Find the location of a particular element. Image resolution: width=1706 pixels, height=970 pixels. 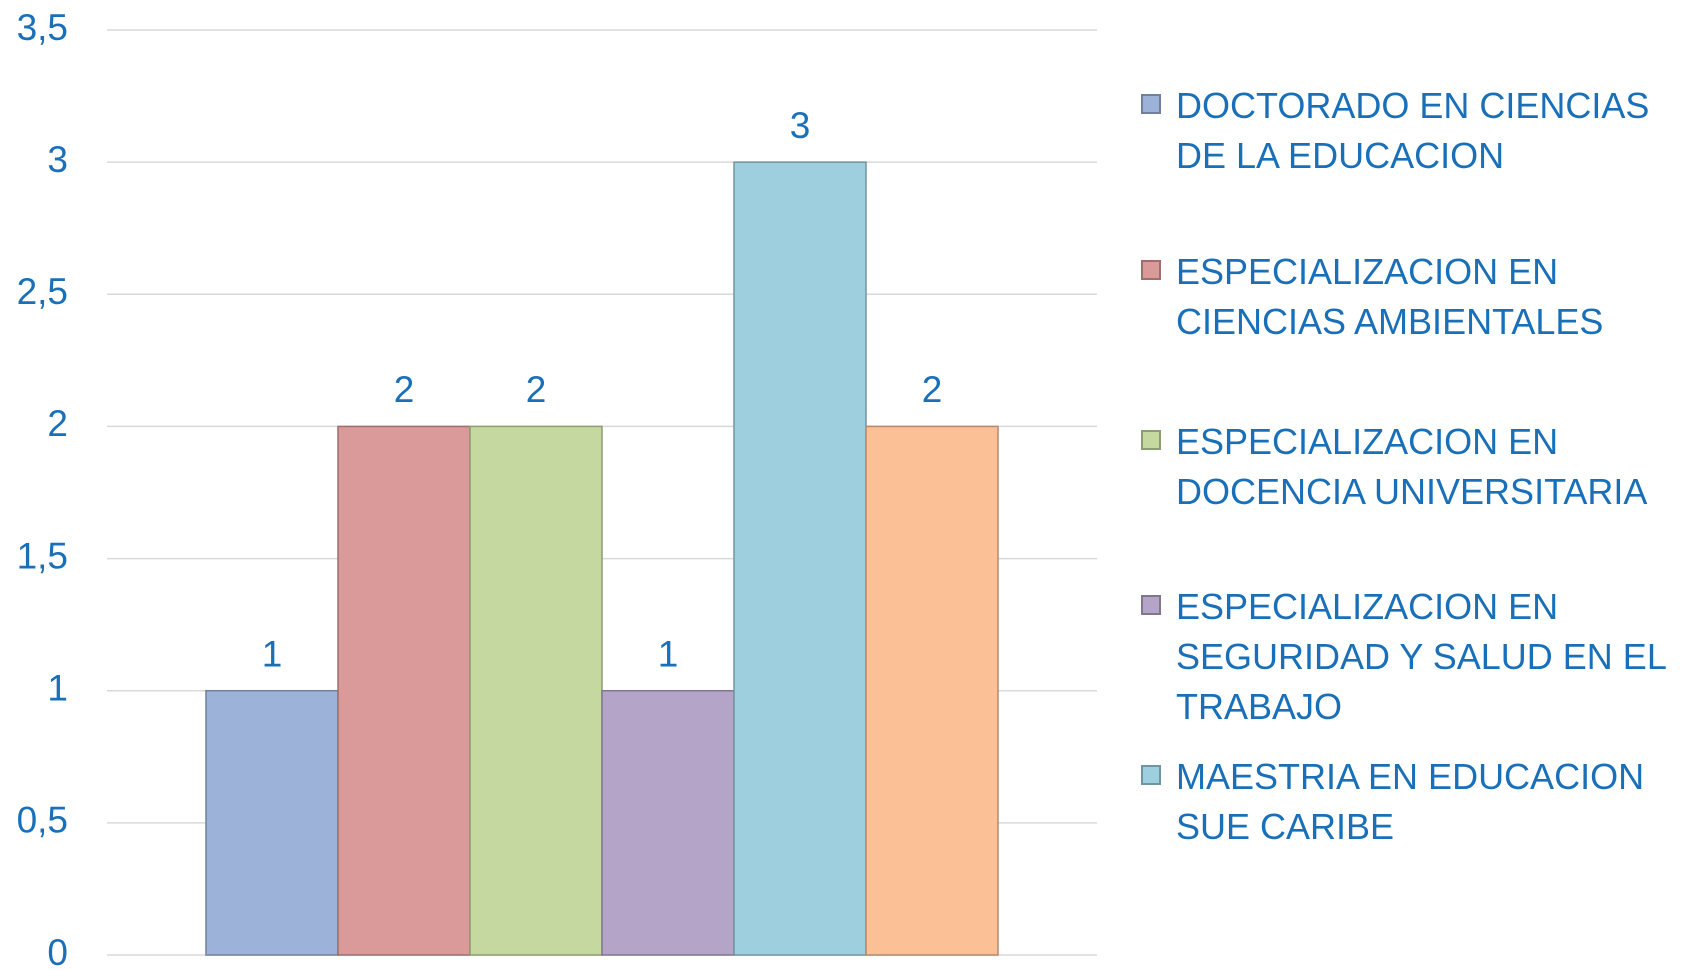

y-tick-label: 3,5 is located at coordinates (42, 27).